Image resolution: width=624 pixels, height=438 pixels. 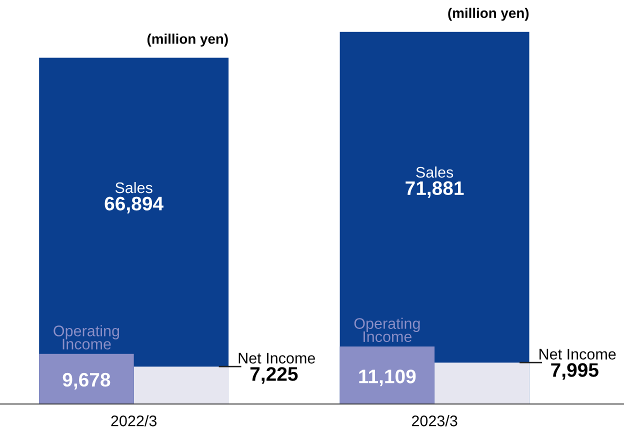 What do you see at coordinates (387, 330) in the screenshot?
I see `text: Operating Income` at bounding box center [387, 330].